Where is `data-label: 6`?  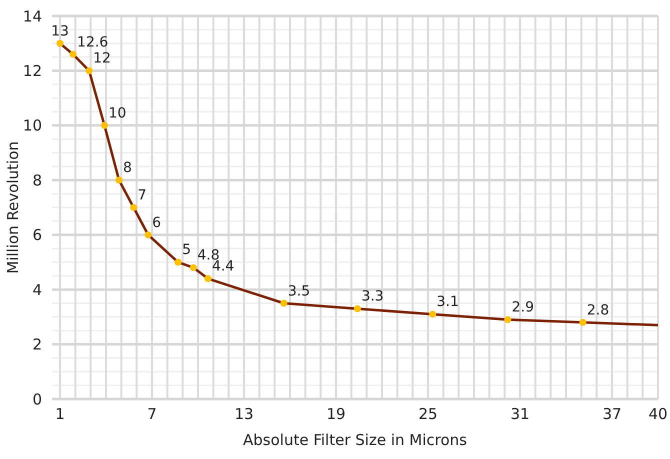 data-label: 6 is located at coordinates (157, 222).